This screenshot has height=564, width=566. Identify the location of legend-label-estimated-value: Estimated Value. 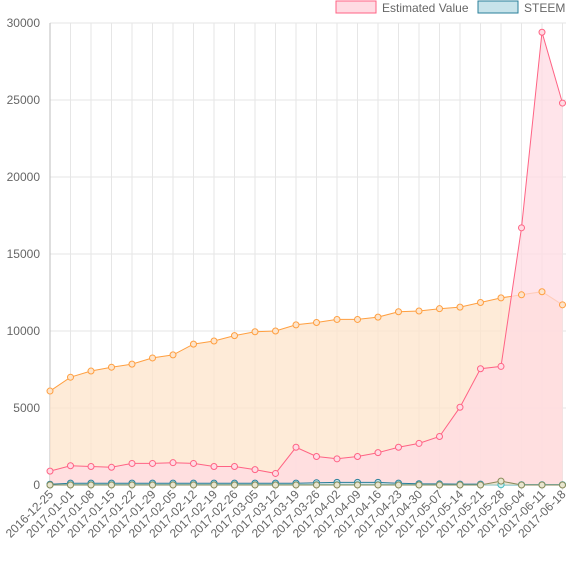
(425, 8).